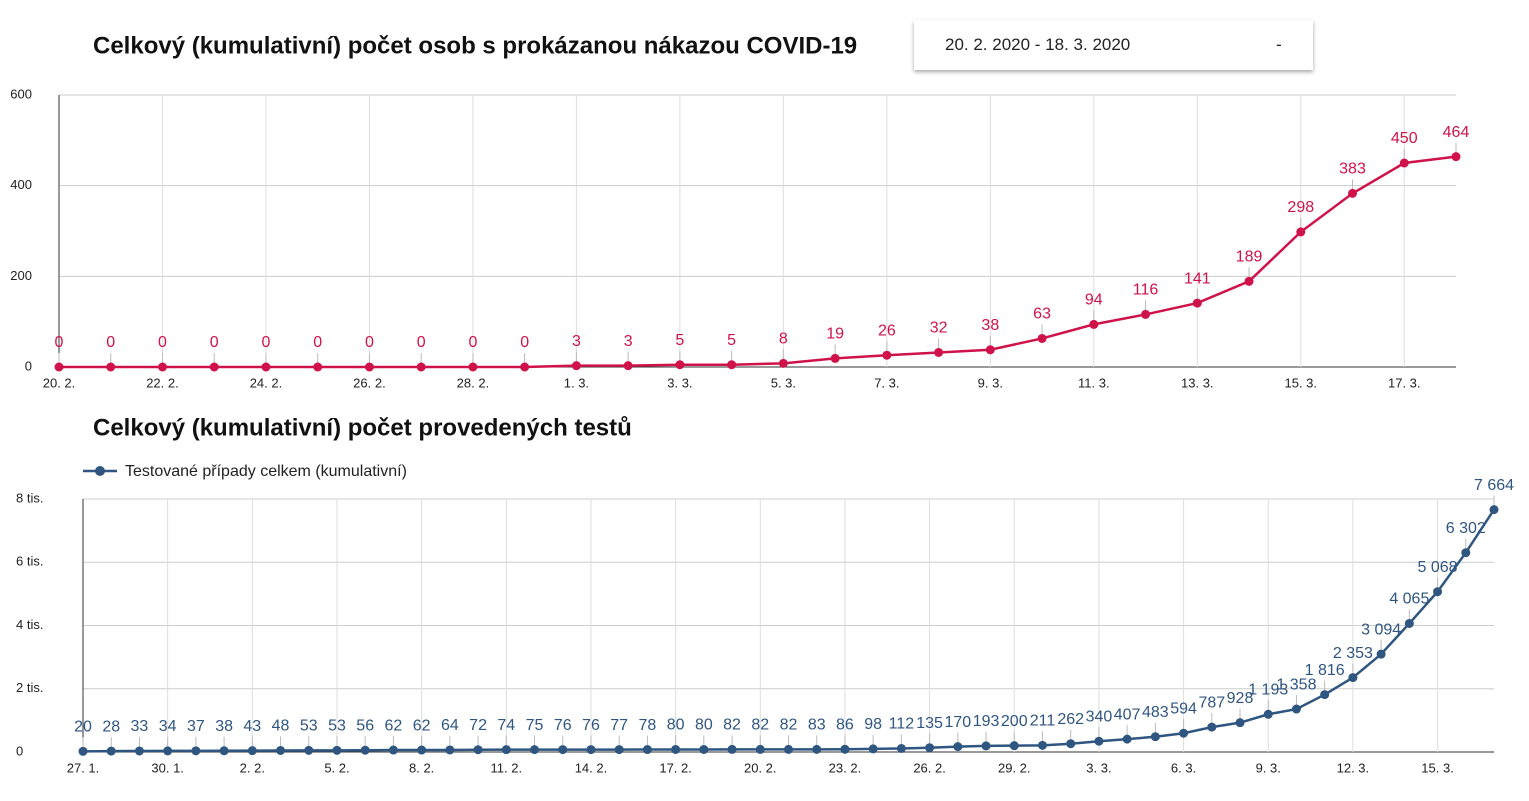 Image resolution: width=1529 pixels, height=801 pixels. I want to click on y-tick-label: 4 tis., so click(29, 624).